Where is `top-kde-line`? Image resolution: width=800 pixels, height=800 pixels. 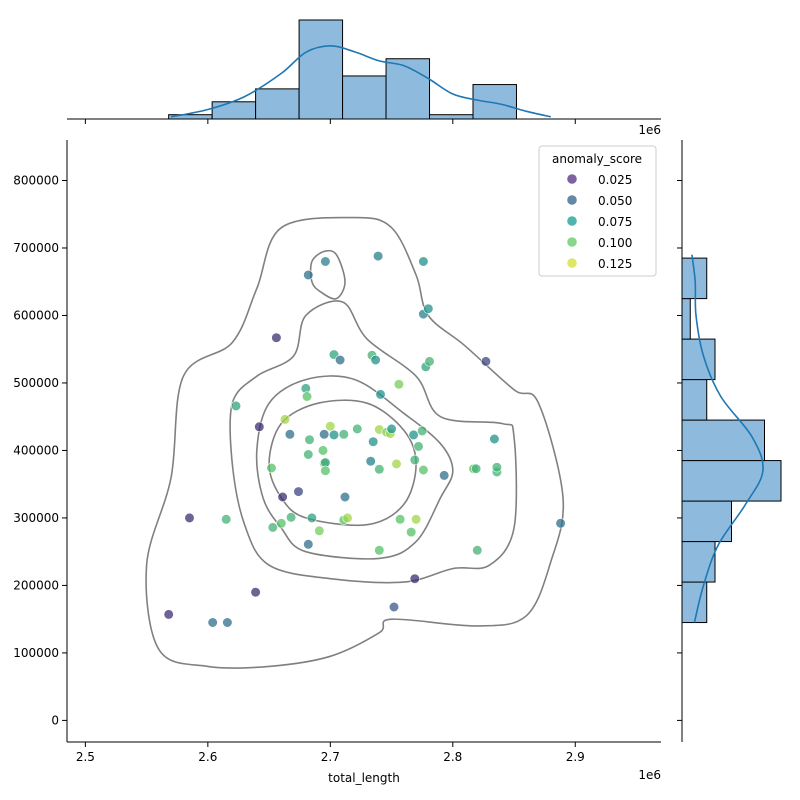 top-kde-line is located at coordinates (360, 81).